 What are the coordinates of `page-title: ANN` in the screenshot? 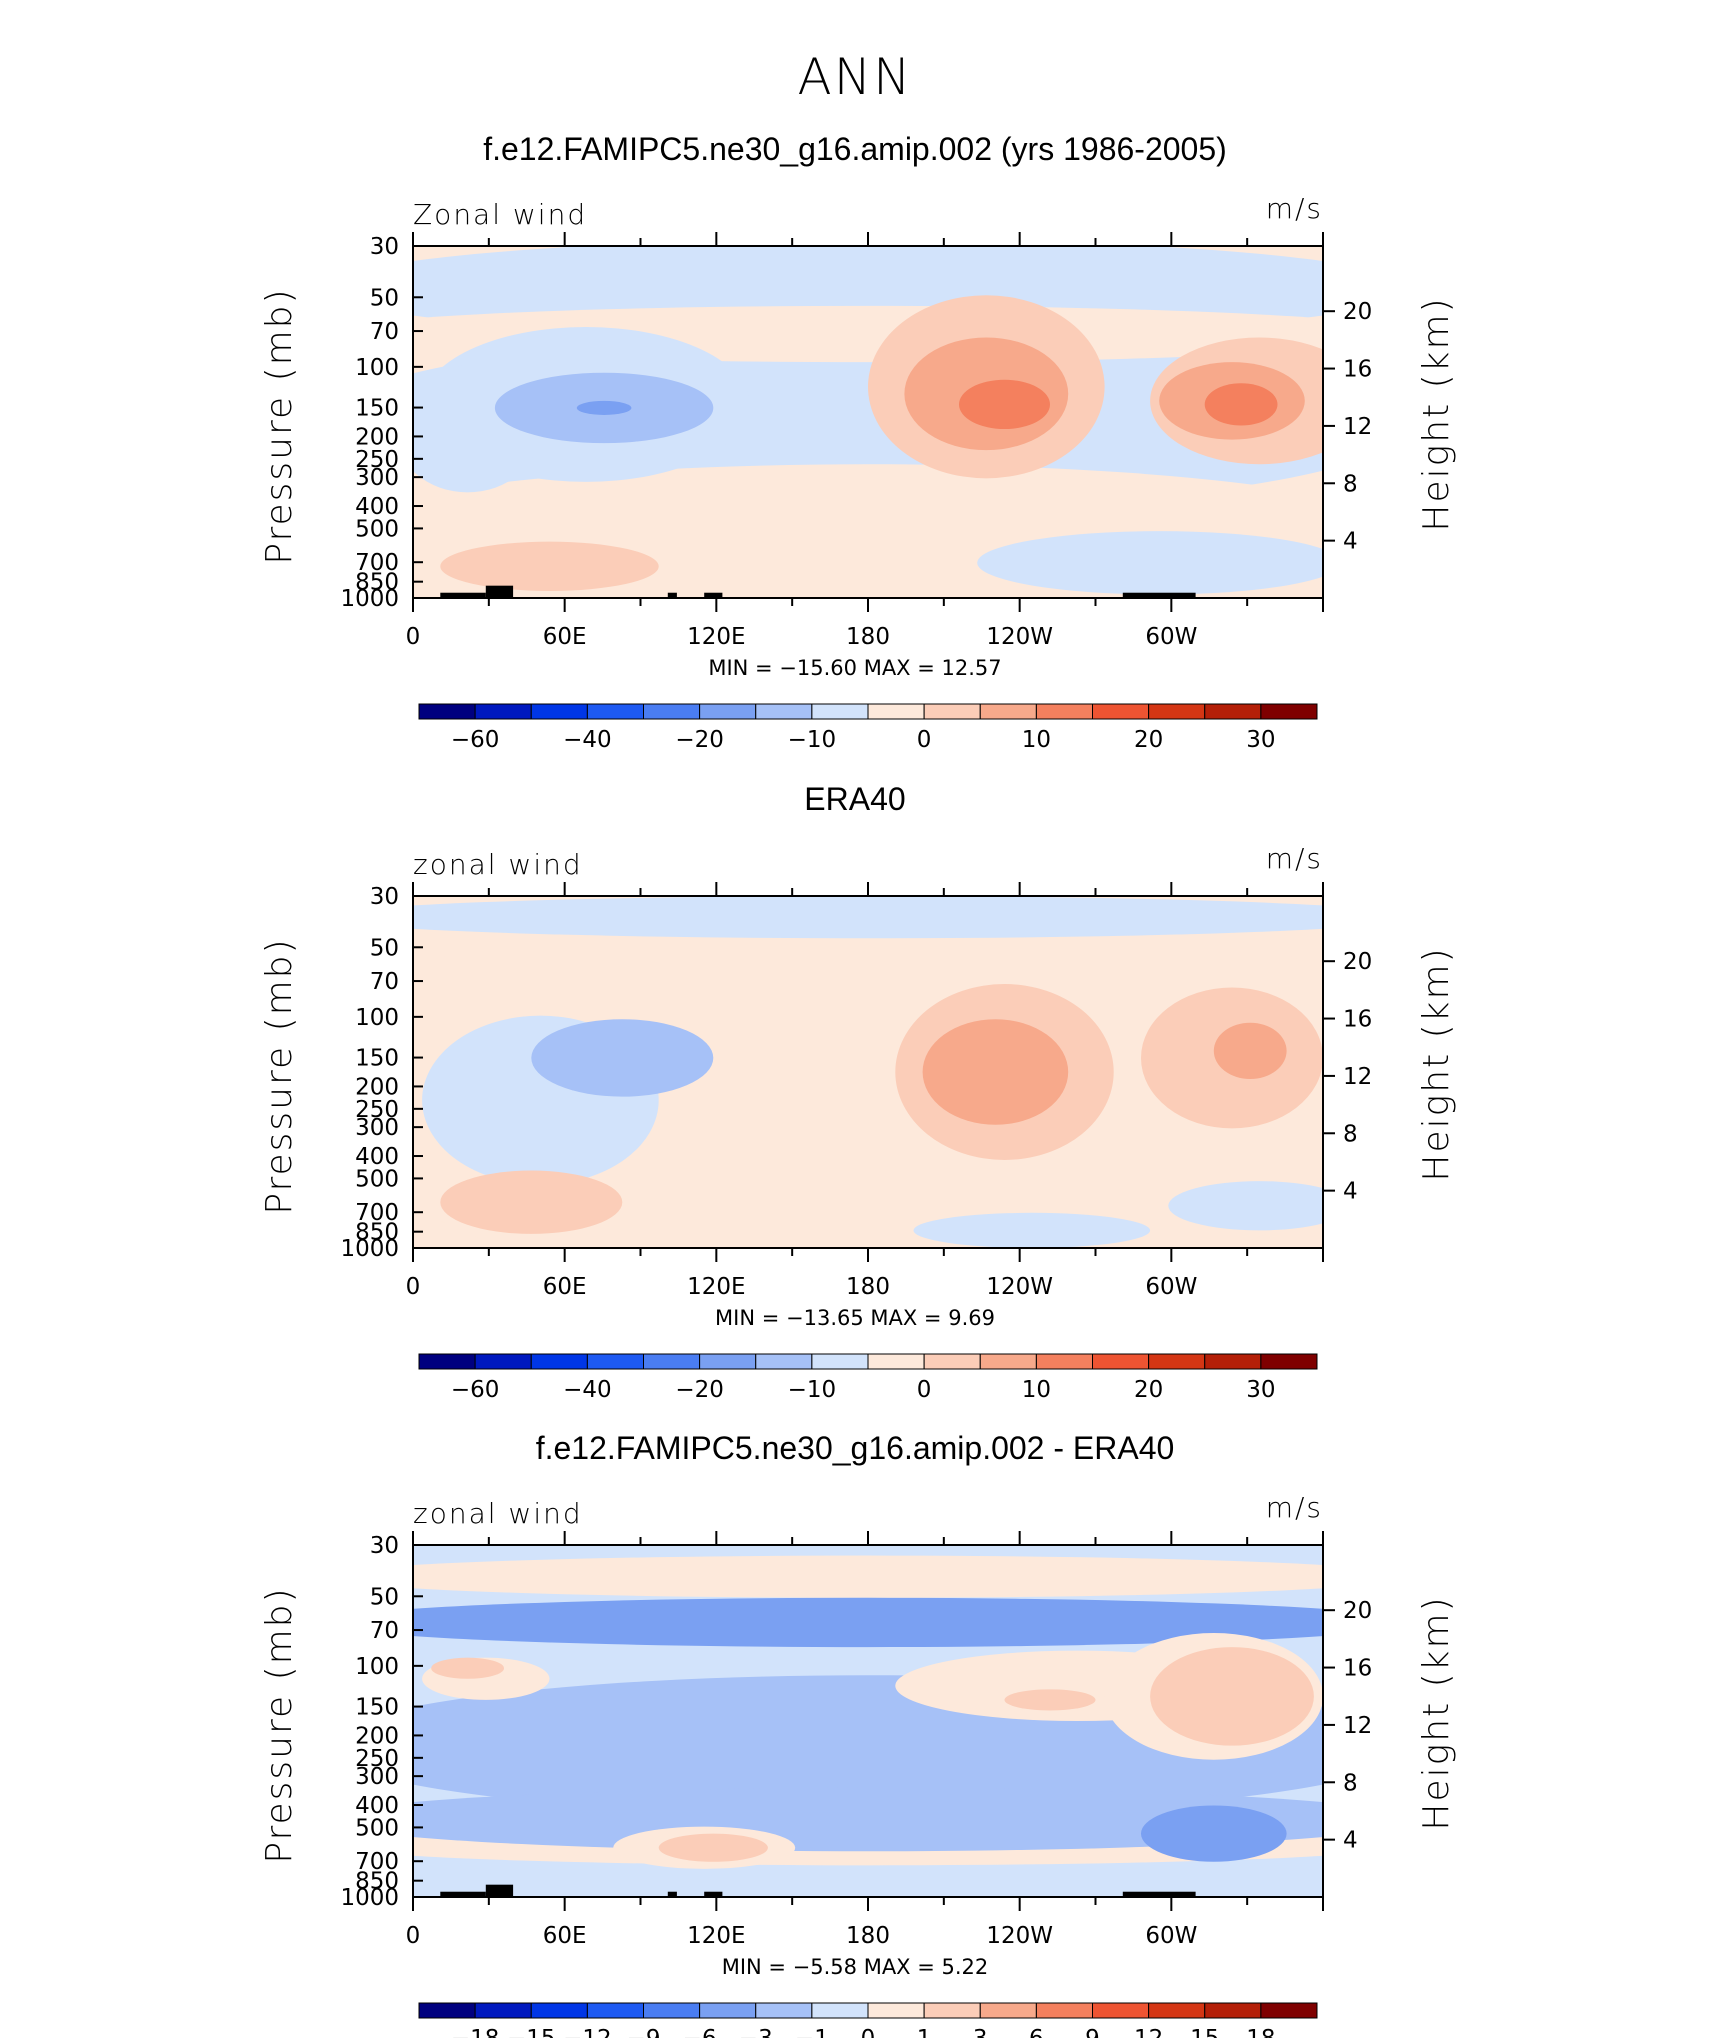 It's located at (854, 77).